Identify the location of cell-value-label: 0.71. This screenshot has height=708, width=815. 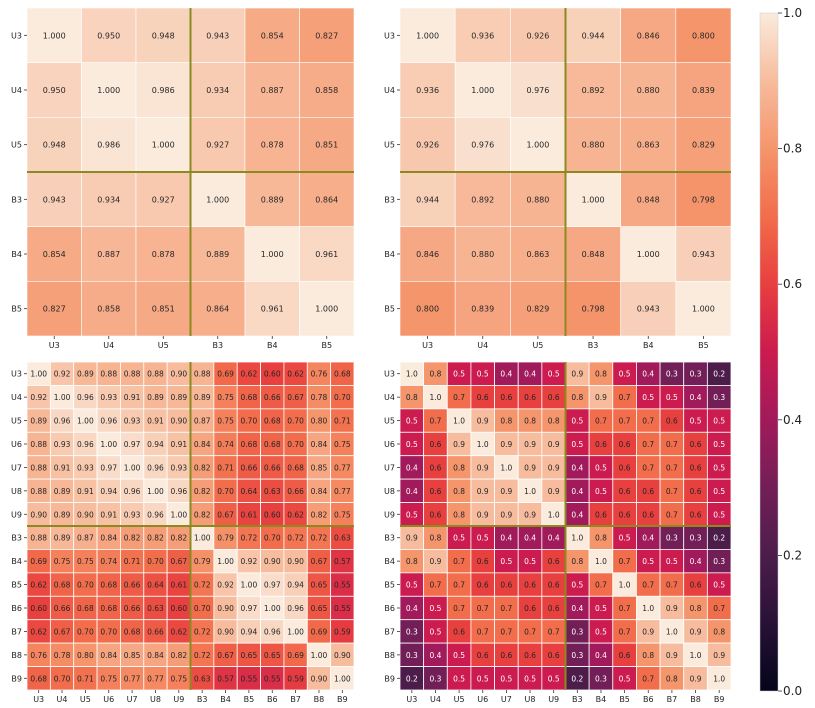
(342, 421).